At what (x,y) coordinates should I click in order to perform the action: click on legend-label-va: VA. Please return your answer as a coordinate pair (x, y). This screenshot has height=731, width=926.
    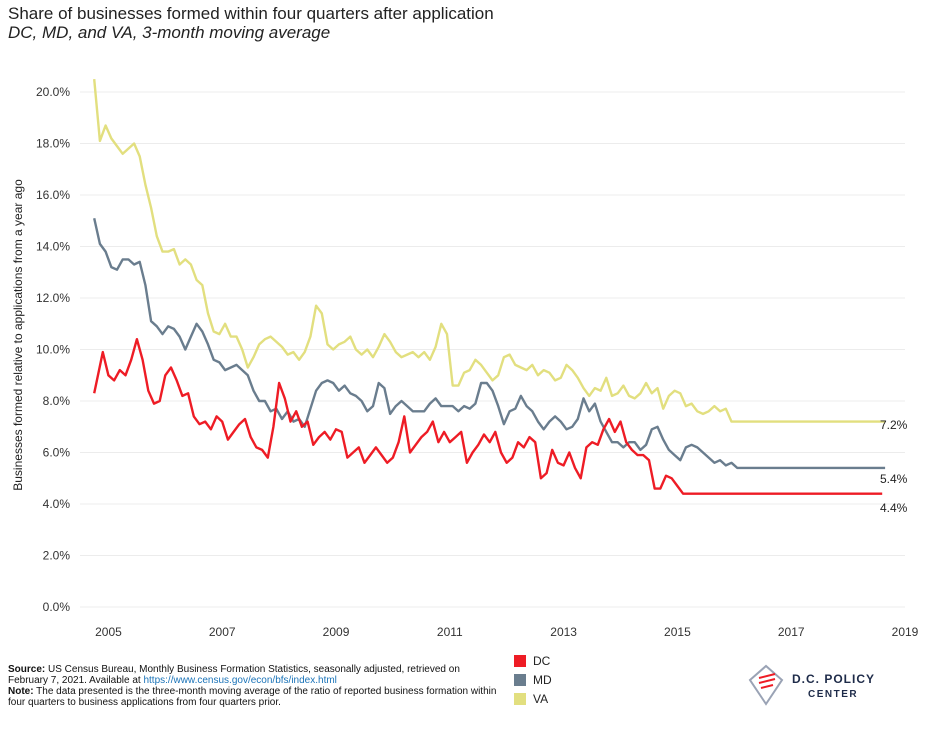
    Looking at the image, I should click on (541, 698).